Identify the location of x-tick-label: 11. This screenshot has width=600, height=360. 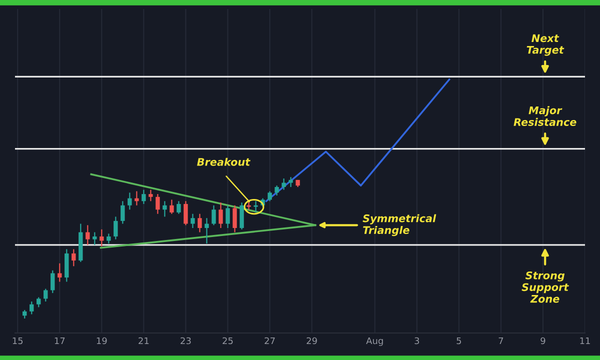
(585, 340).